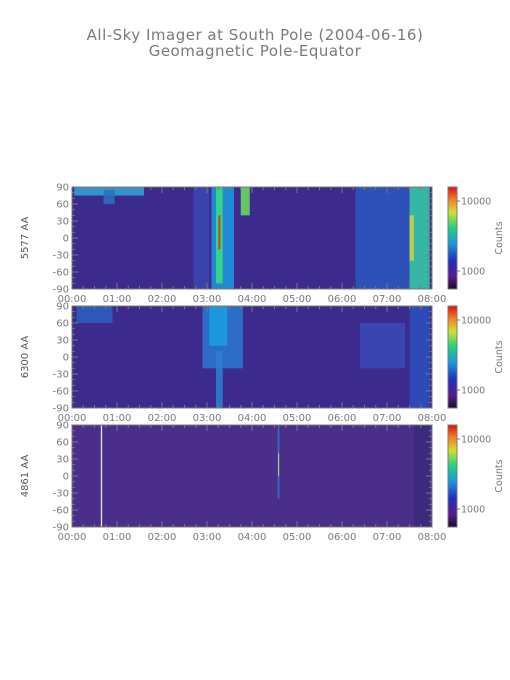  Describe the element at coordinates (25, 357) in the screenshot. I see `y-axis-label: 6300 AA` at that location.